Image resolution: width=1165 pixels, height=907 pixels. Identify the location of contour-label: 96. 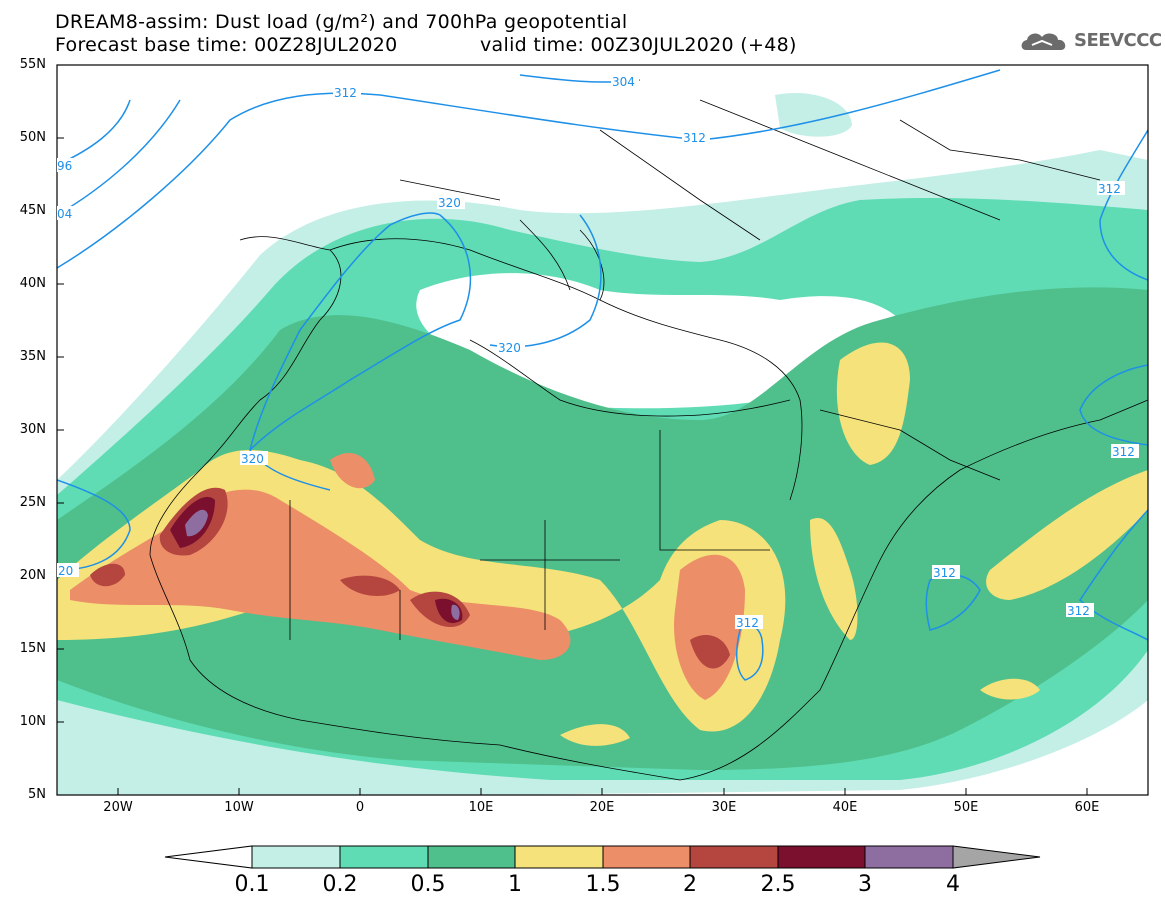
(64, 166).